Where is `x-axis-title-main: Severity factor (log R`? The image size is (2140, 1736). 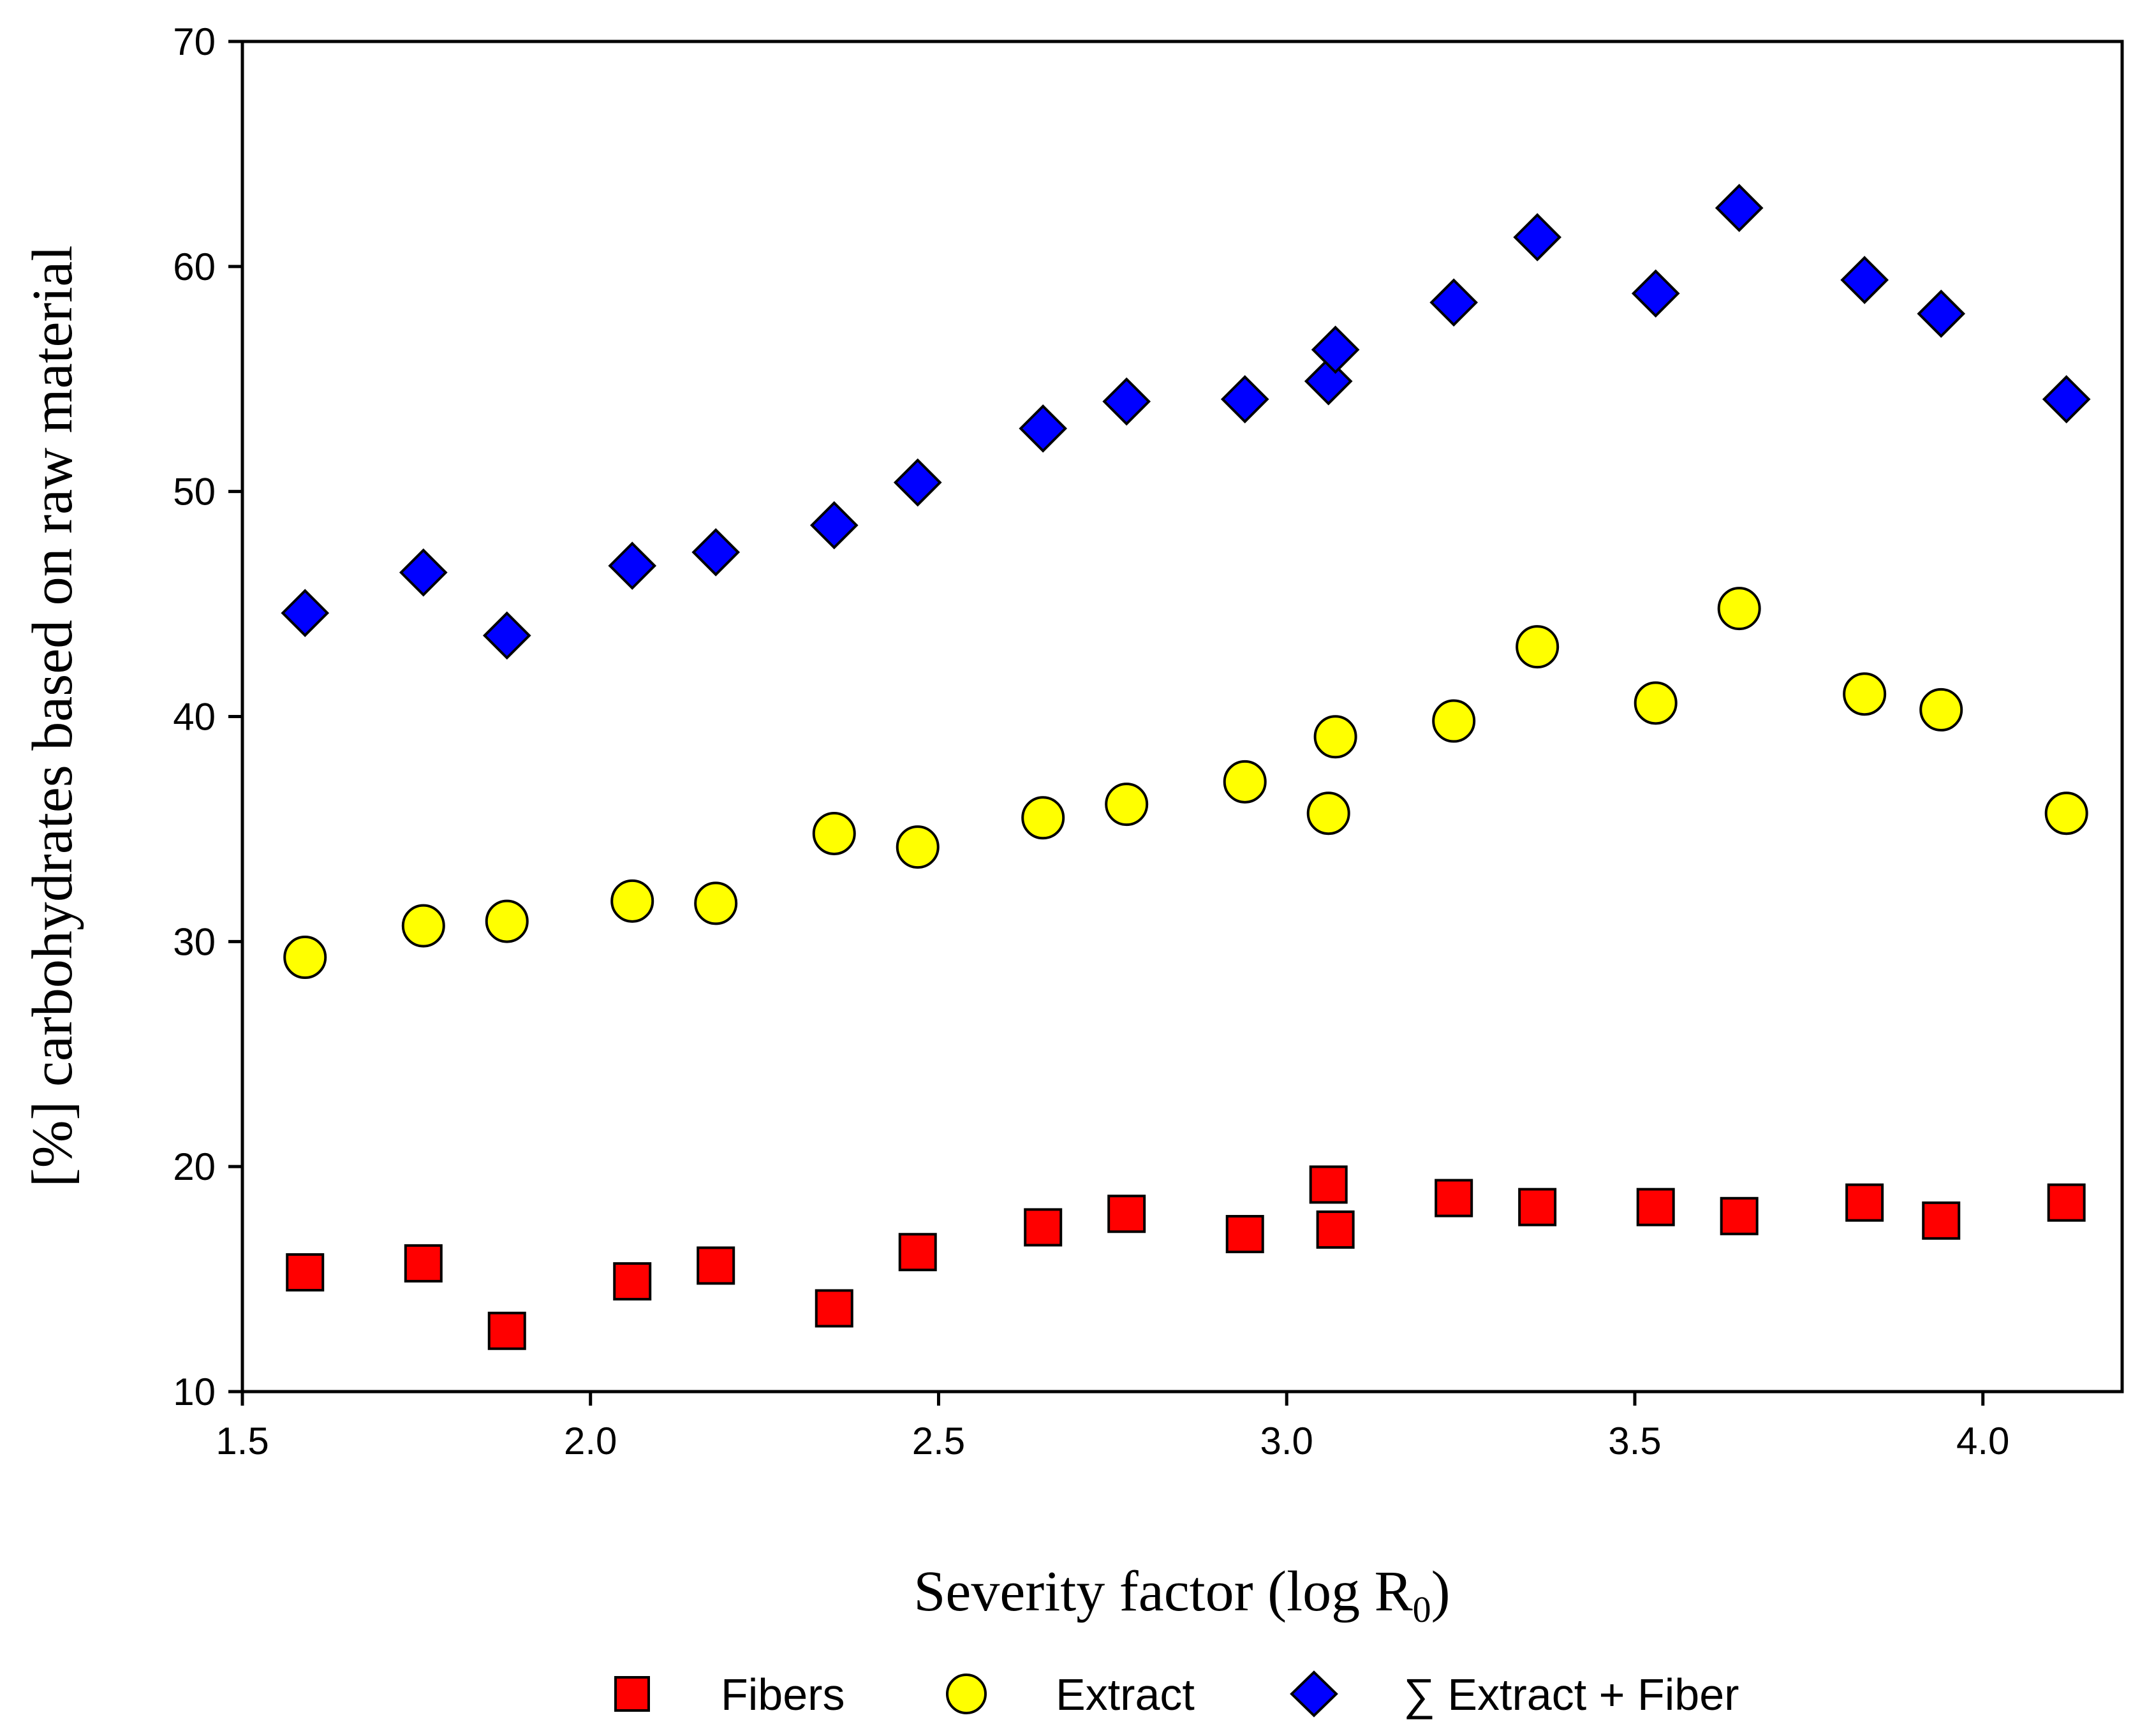 x-axis-title-main: Severity factor (log R is located at coordinates (1162, 1592).